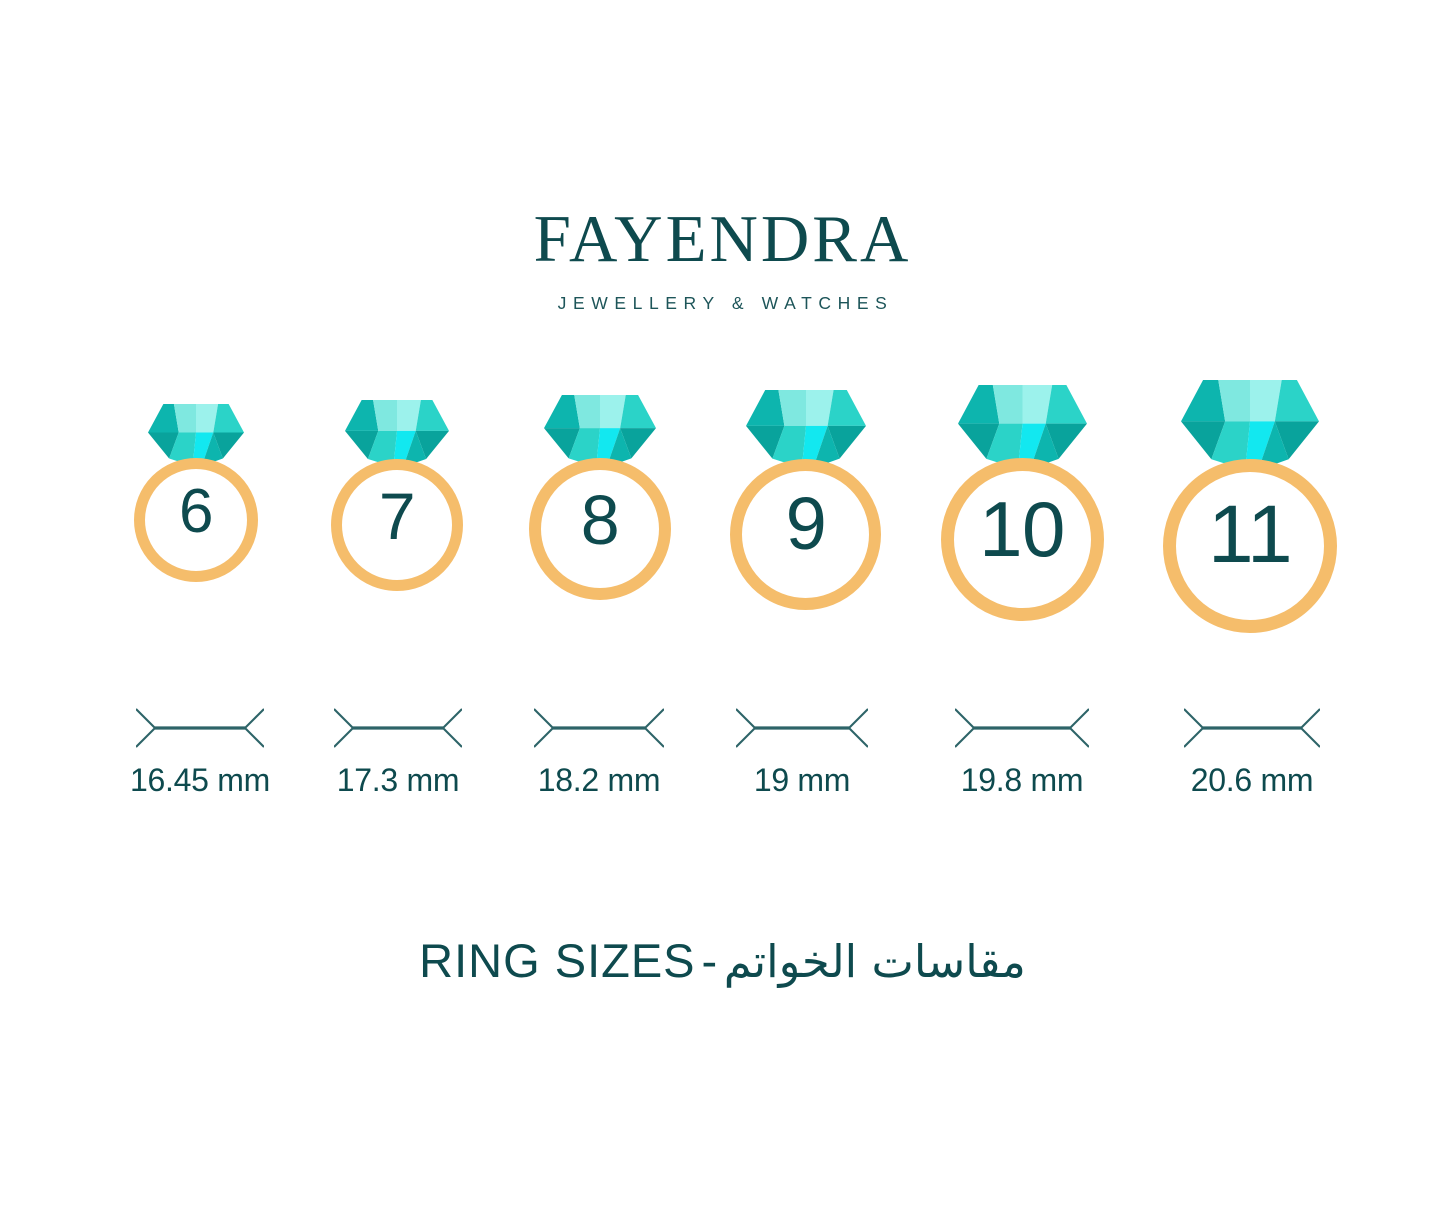 Image resolution: width=1445 pixels, height=1205 pixels. Describe the element at coordinates (874, 961) in the screenshot. I see `page-title-ar: مقاسات الخواتم` at that location.